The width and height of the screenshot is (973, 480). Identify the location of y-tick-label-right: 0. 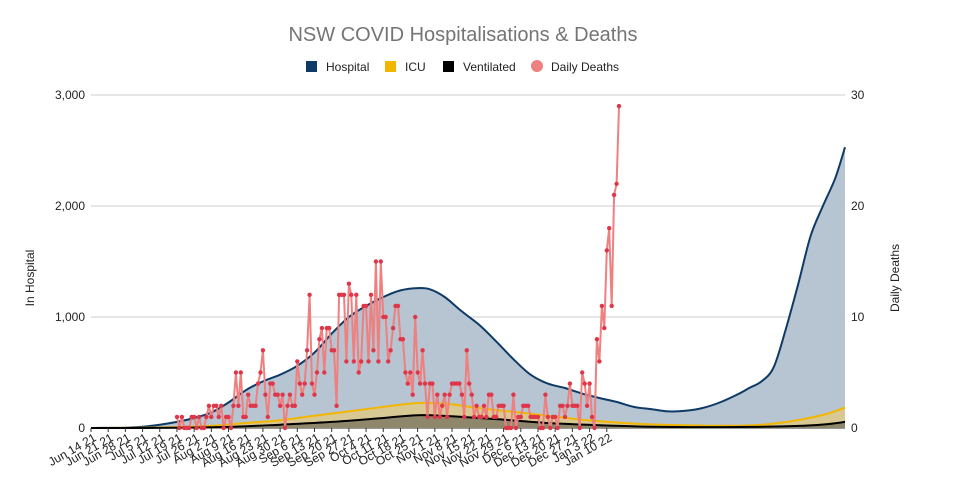
(854, 428).